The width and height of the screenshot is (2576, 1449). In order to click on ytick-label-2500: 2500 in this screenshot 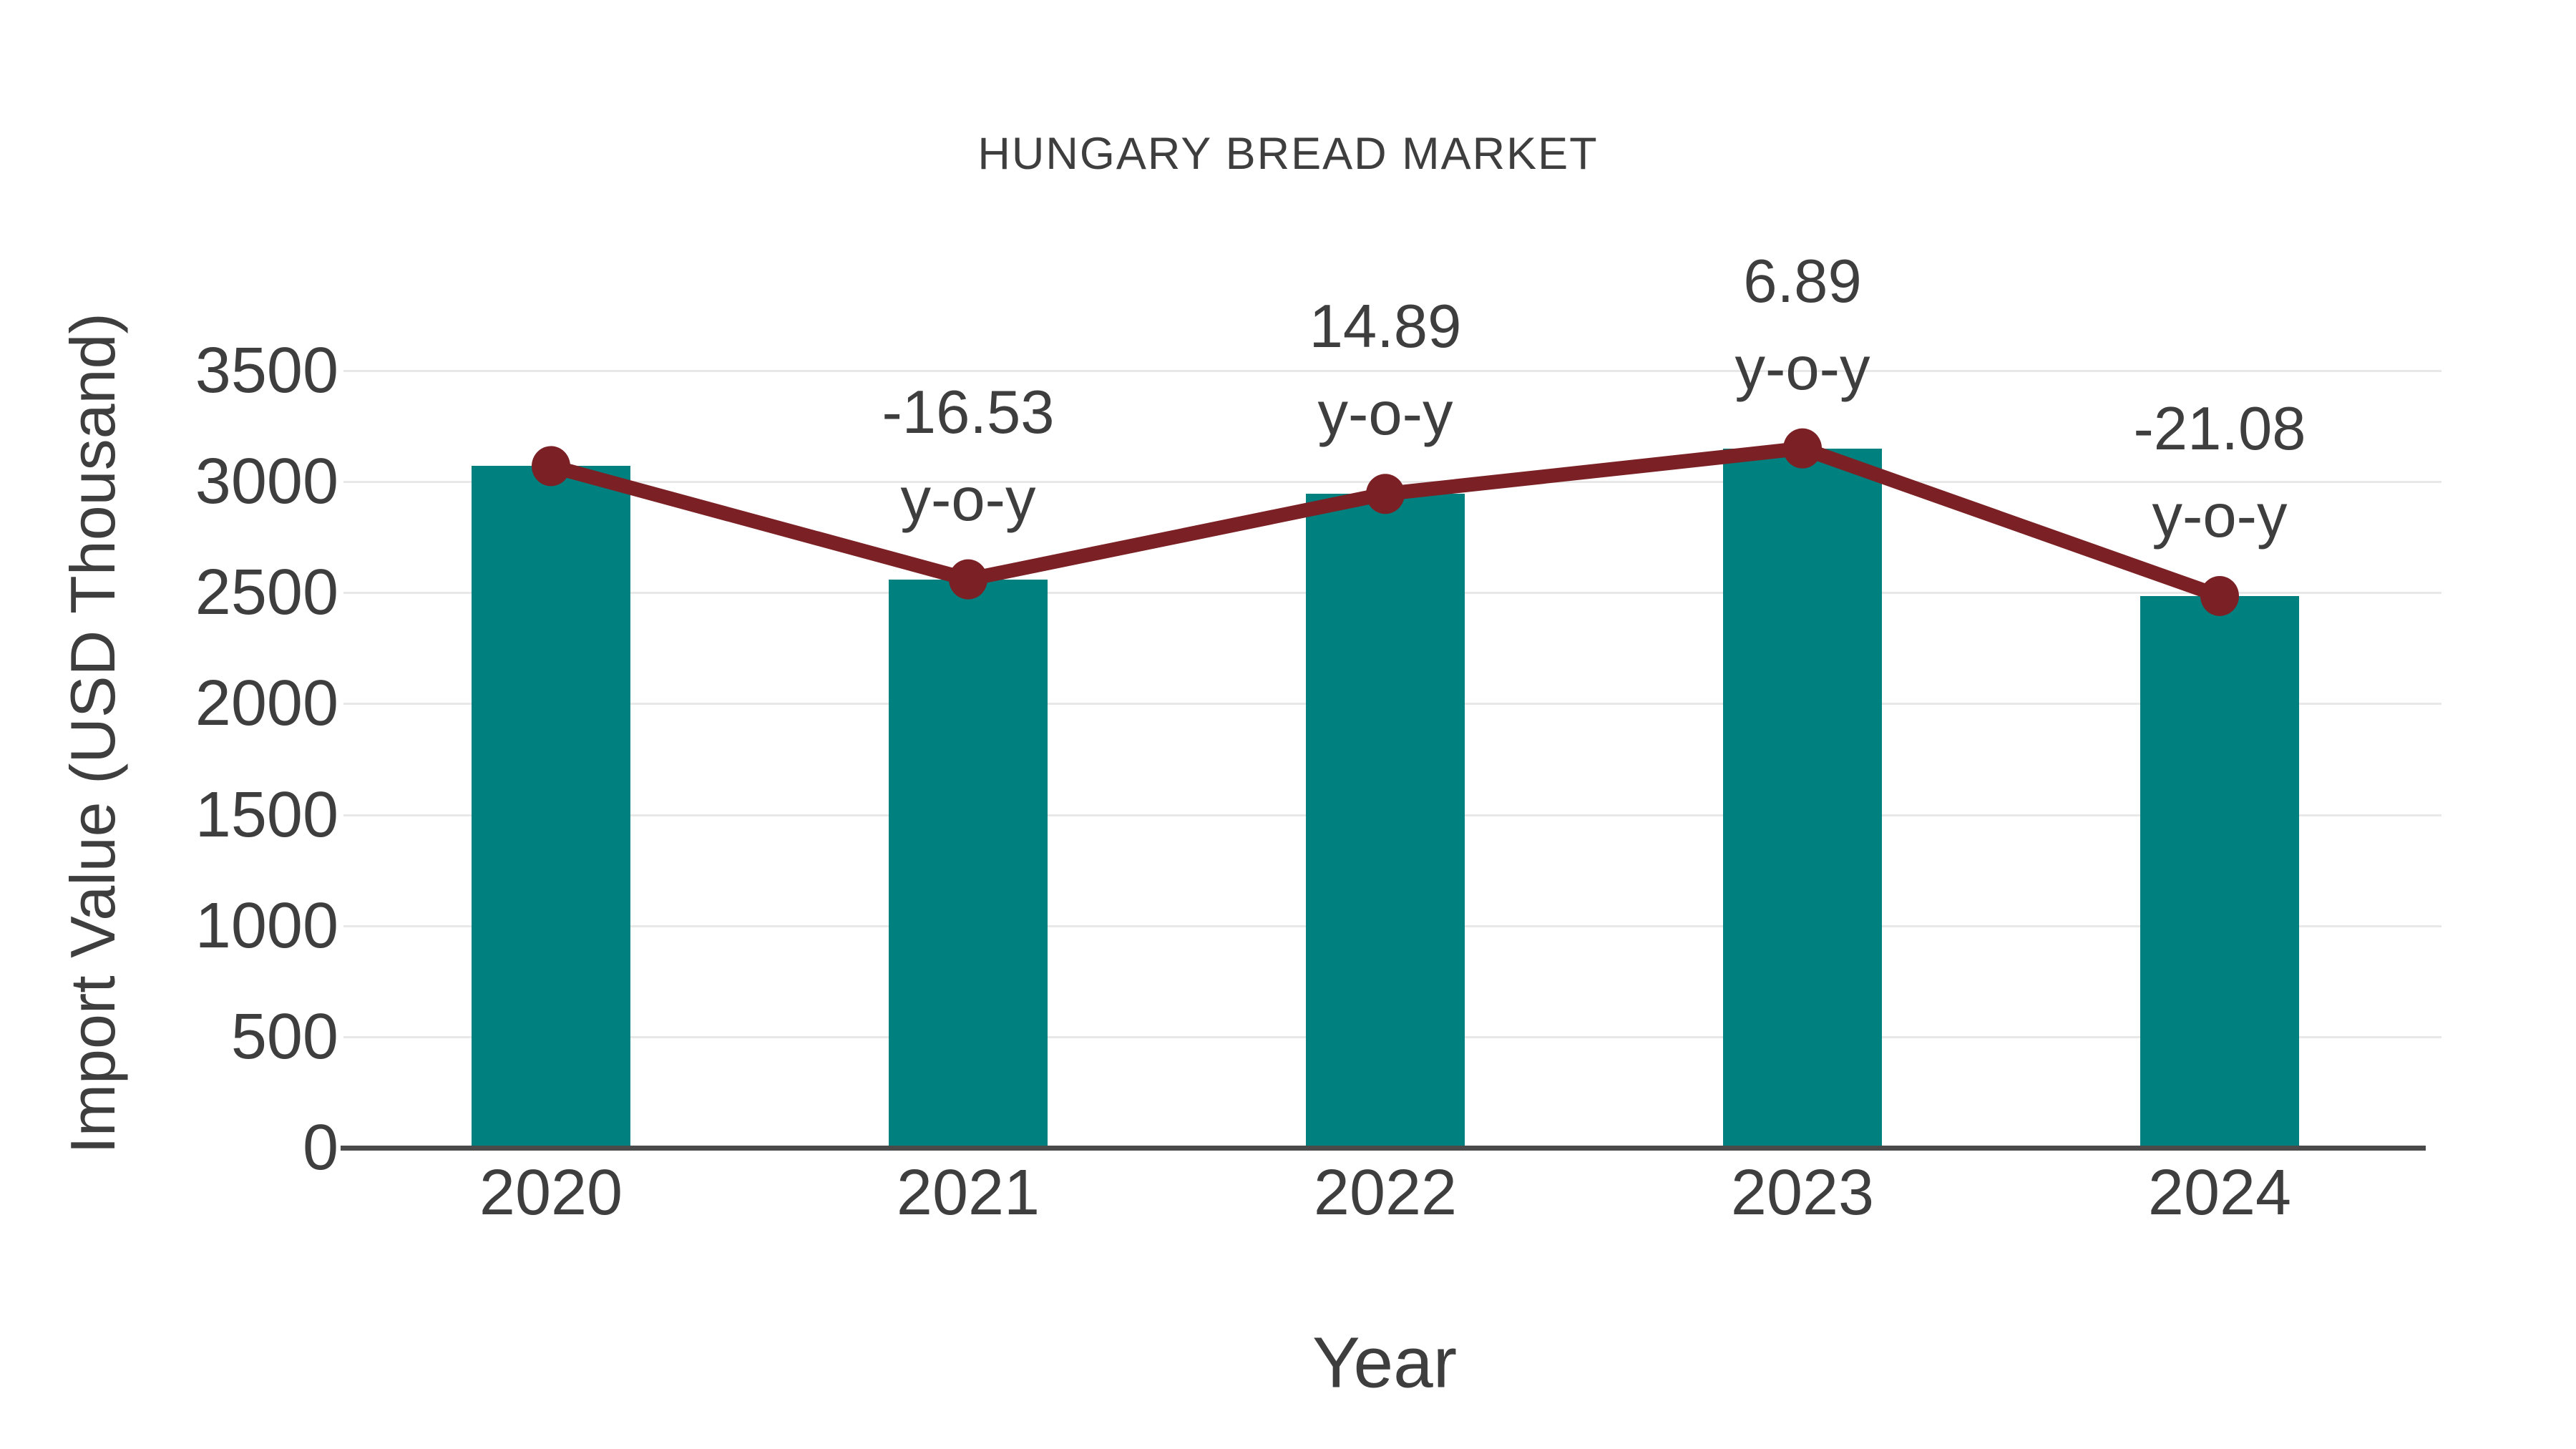, I will do `click(266, 593)`.